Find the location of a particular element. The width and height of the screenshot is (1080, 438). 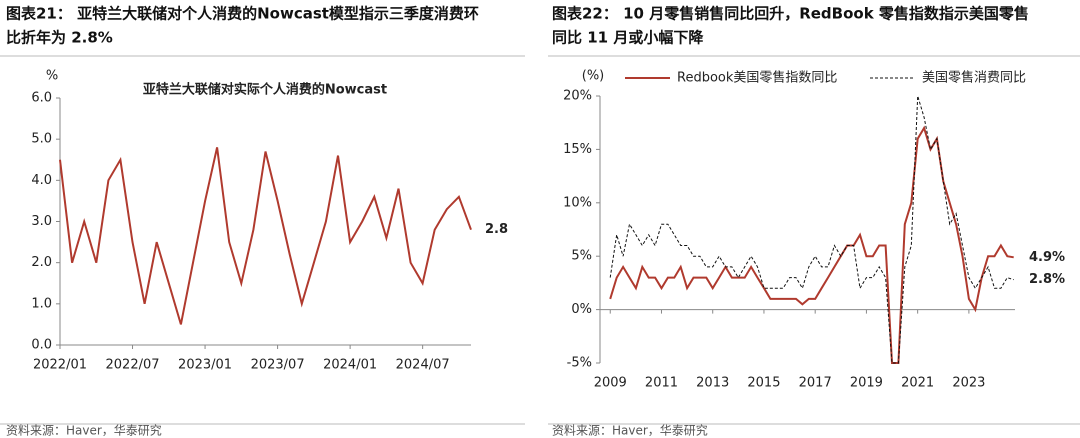

x-tick-label: 2022/01 is located at coordinates (60, 365).